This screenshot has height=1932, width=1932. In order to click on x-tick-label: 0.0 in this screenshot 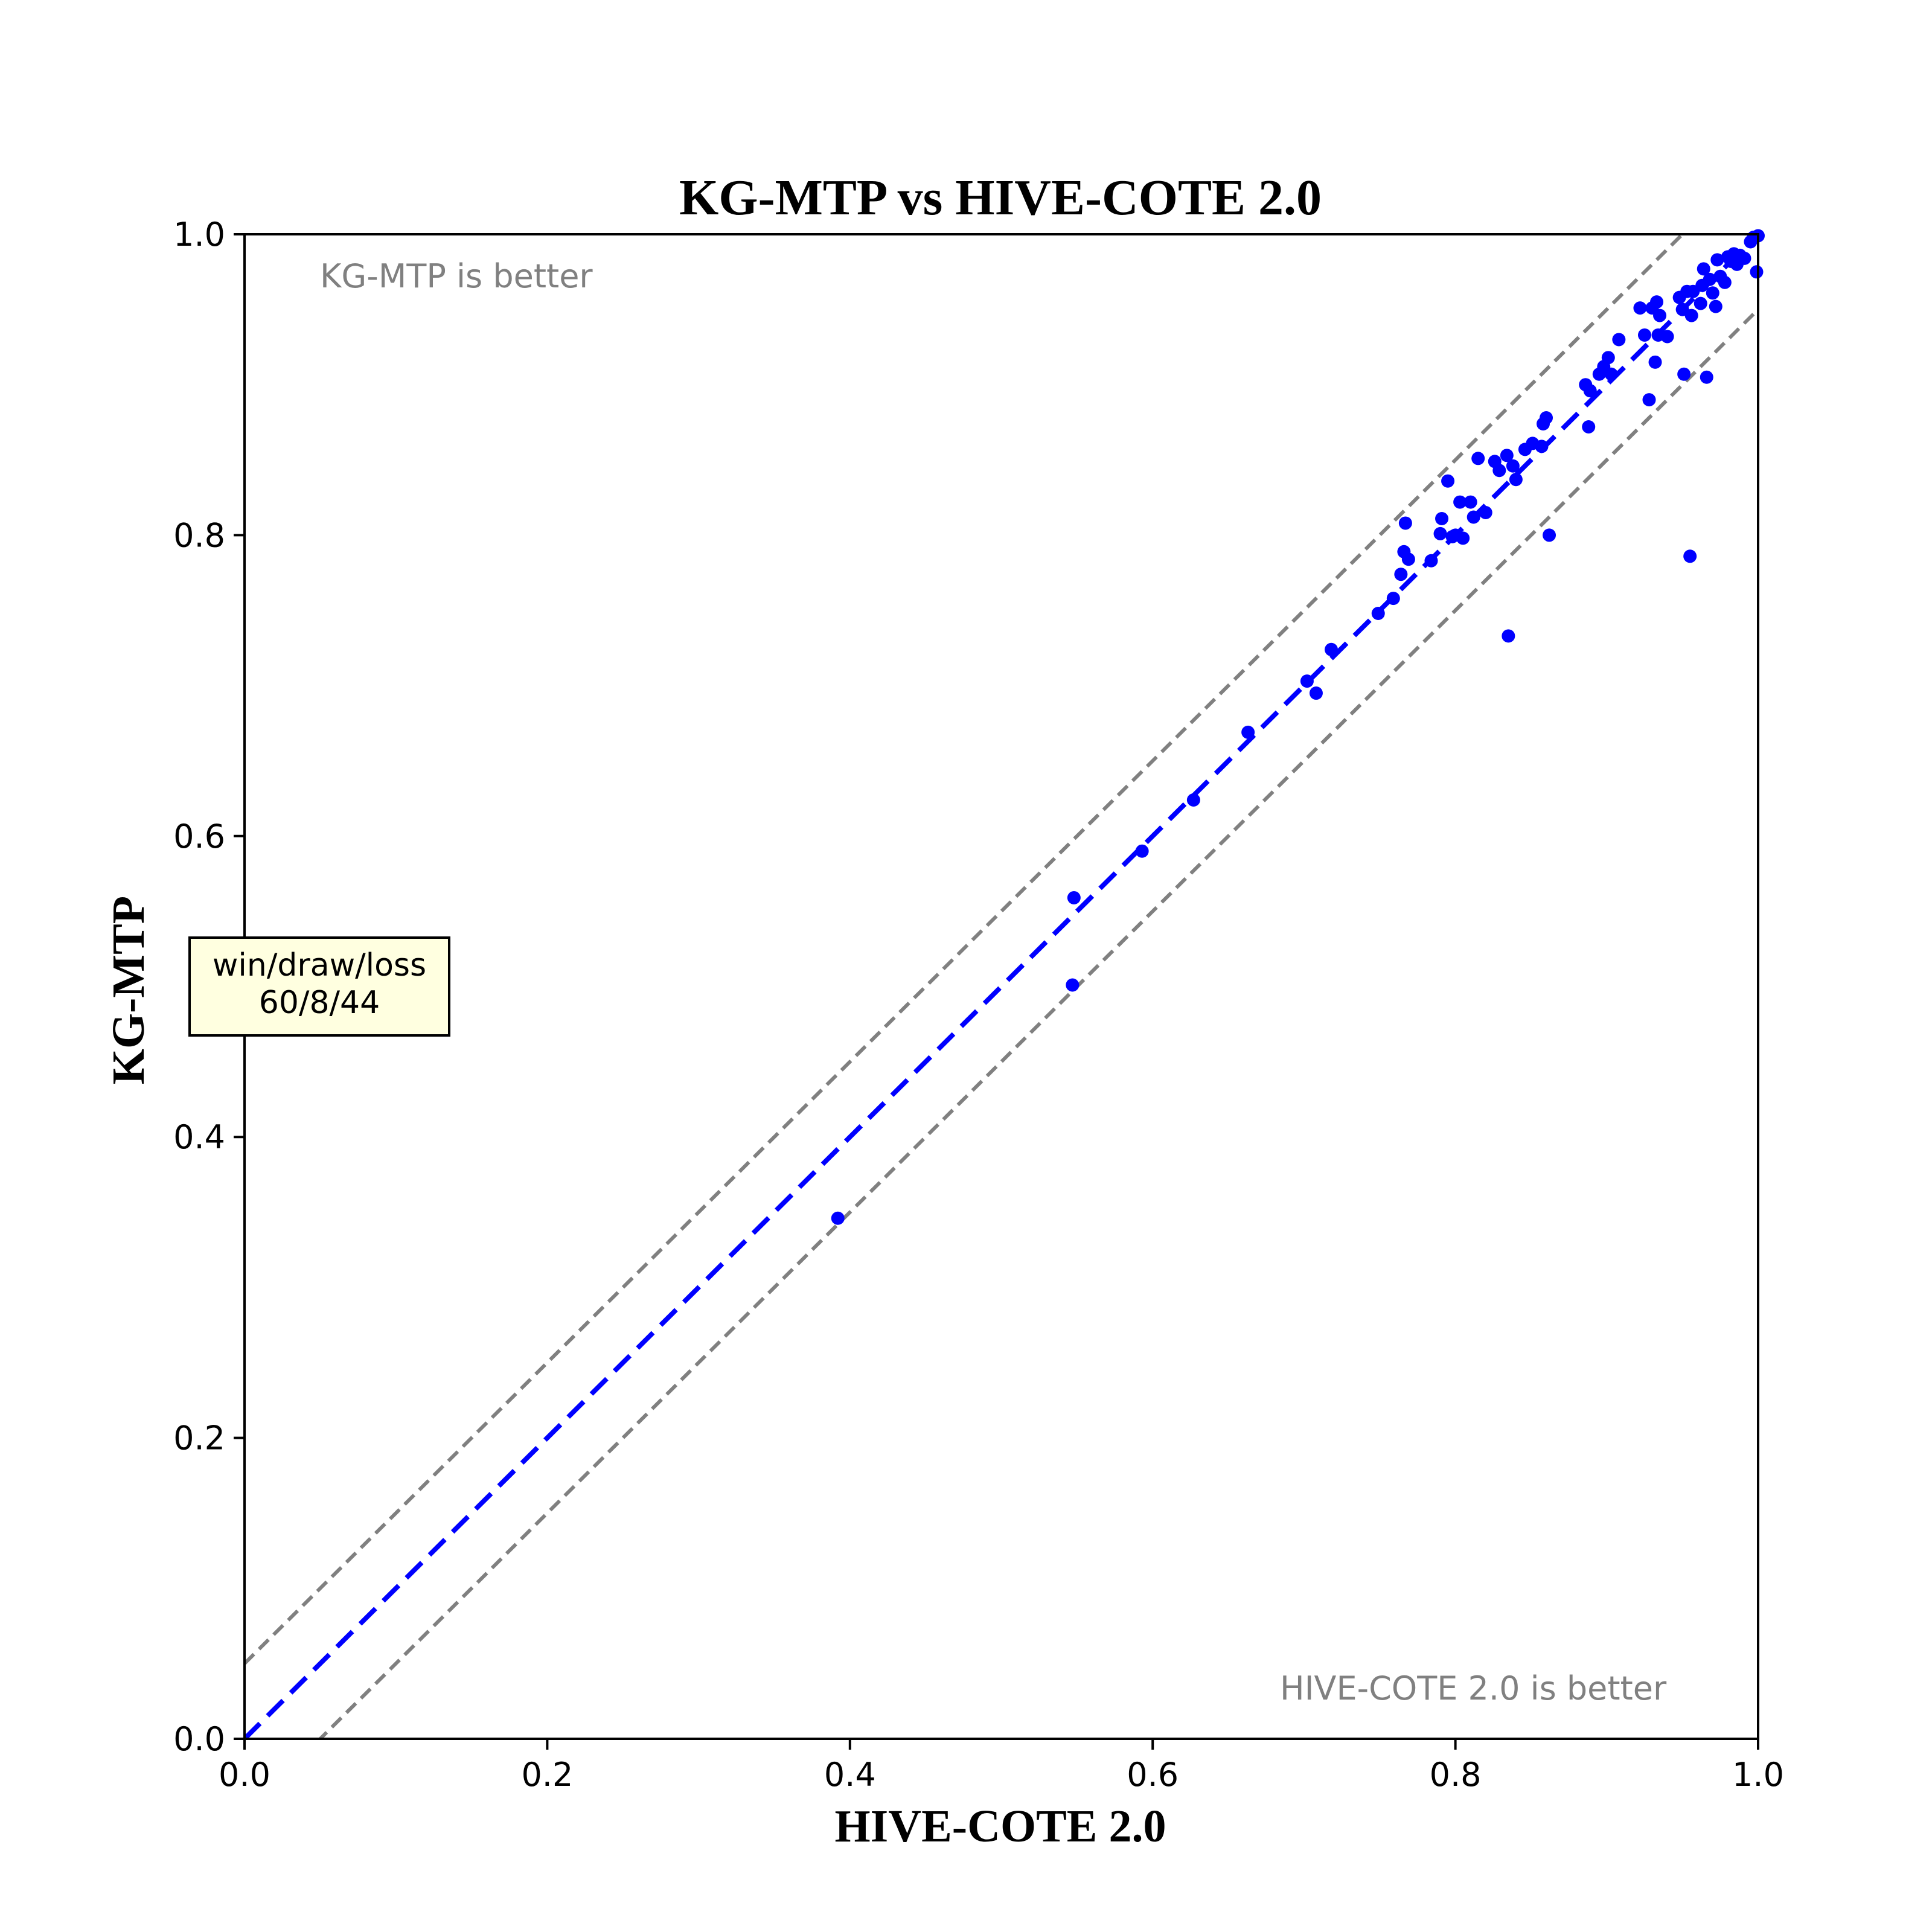, I will do `click(245, 1775)`.